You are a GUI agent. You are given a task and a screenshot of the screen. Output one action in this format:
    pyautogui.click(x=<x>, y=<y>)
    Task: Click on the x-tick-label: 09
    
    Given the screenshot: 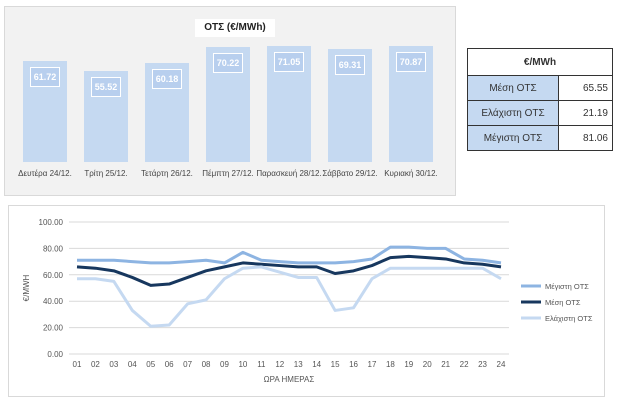 What is the action you would take?
    pyautogui.click(x=224, y=364)
    